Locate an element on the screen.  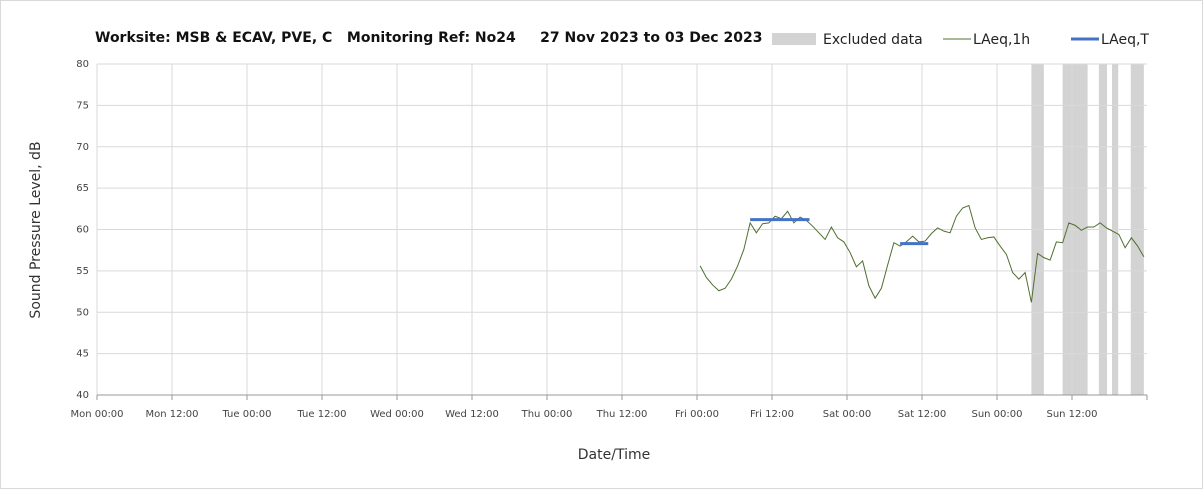
y-tick-label: 40 is located at coordinates (82, 395).